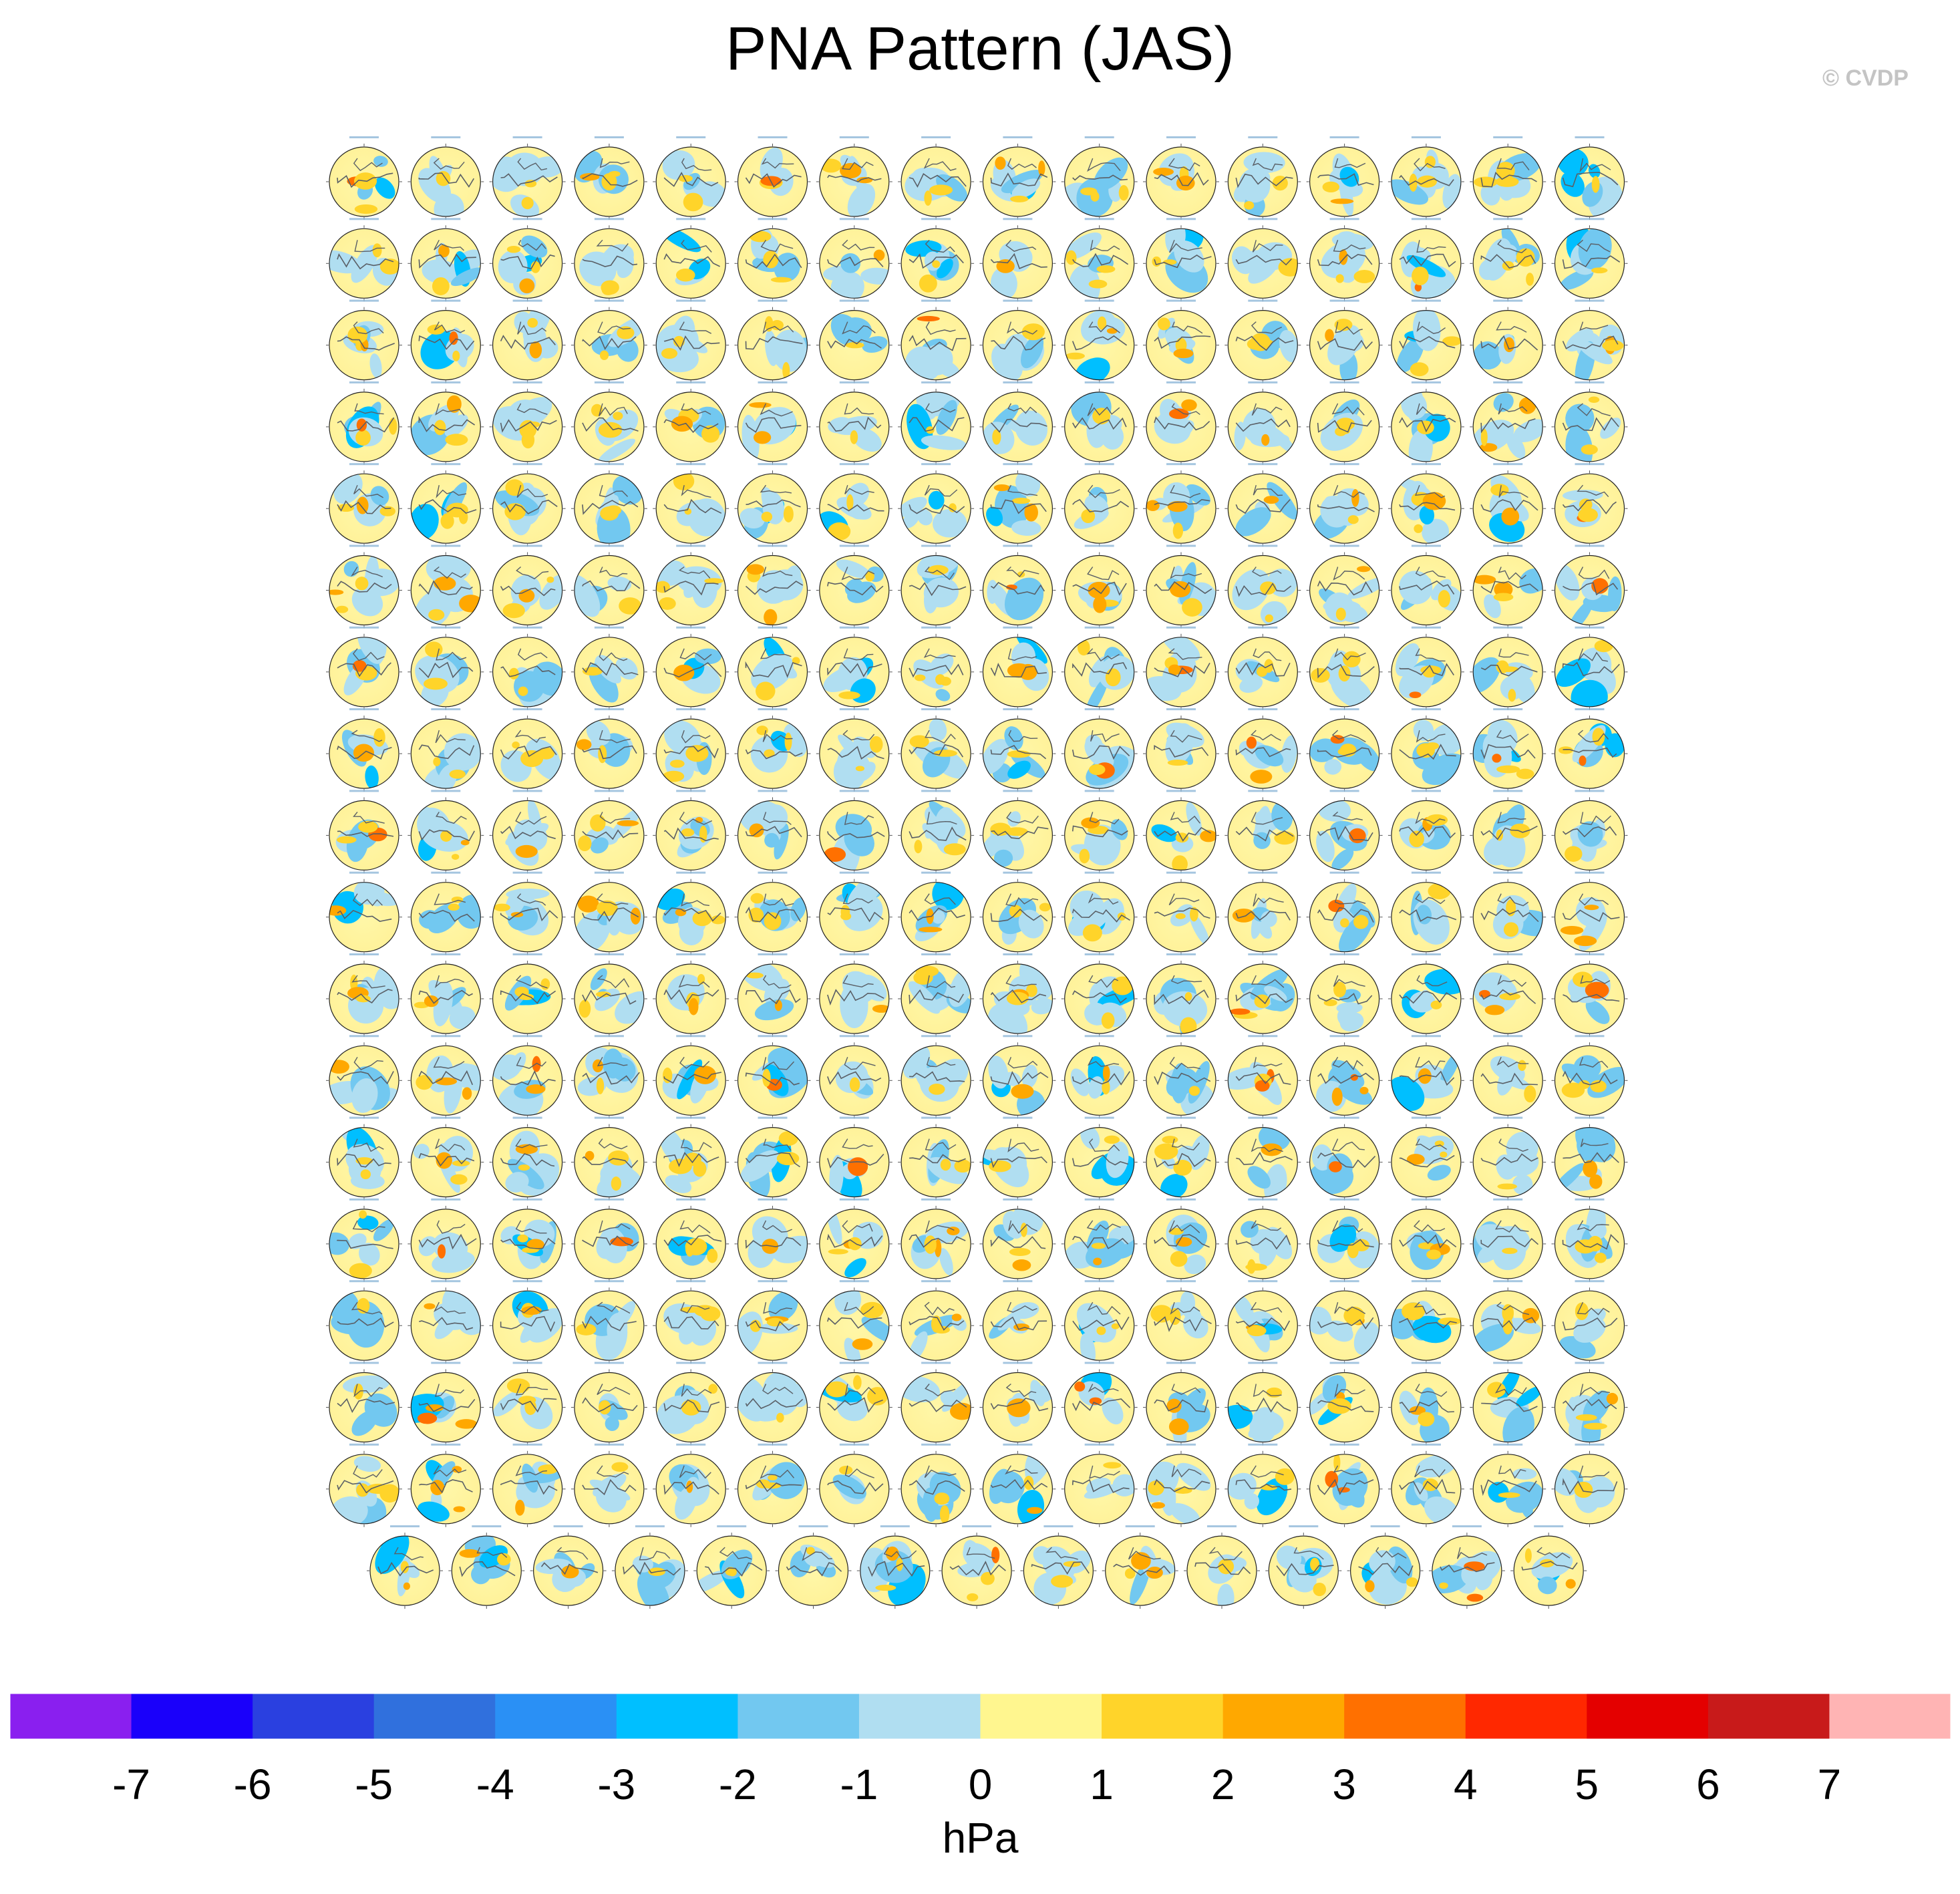  What do you see at coordinates (799, 1716) in the screenshot?
I see `colorbar-box` at bounding box center [799, 1716].